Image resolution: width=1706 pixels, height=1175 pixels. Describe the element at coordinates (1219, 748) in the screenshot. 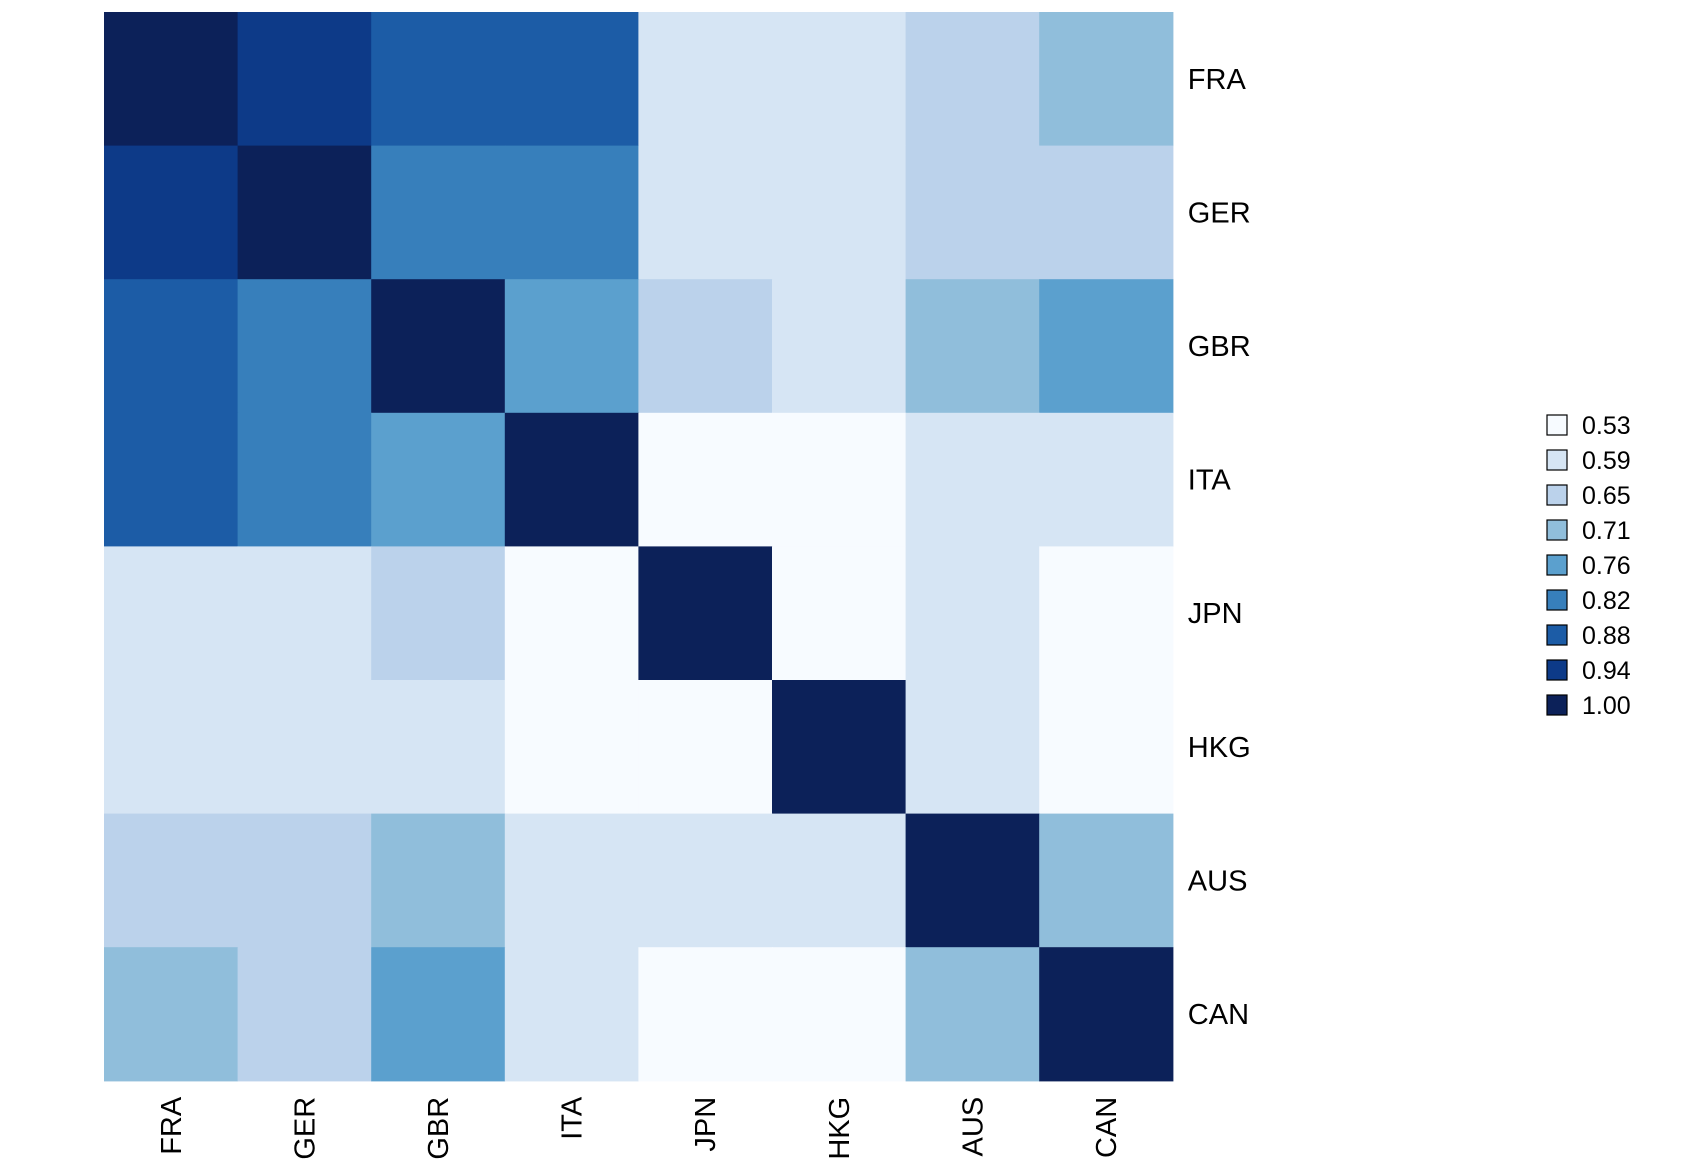

I see `row-label-hkg: HKG` at that location.